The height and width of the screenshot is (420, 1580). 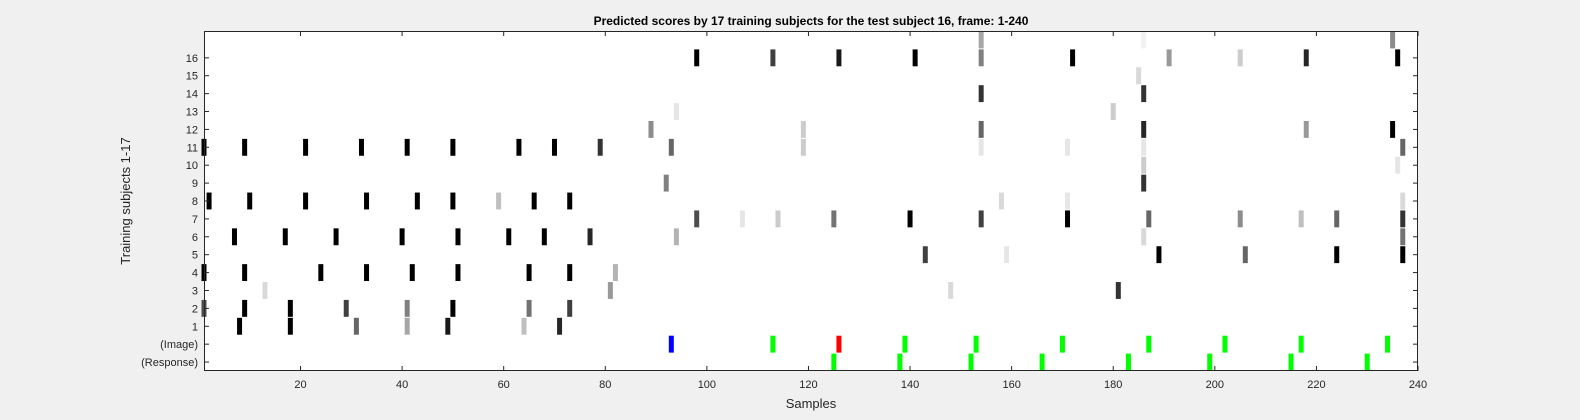 I want to click on y-tick-label: 1, so click(x=195, y=327).